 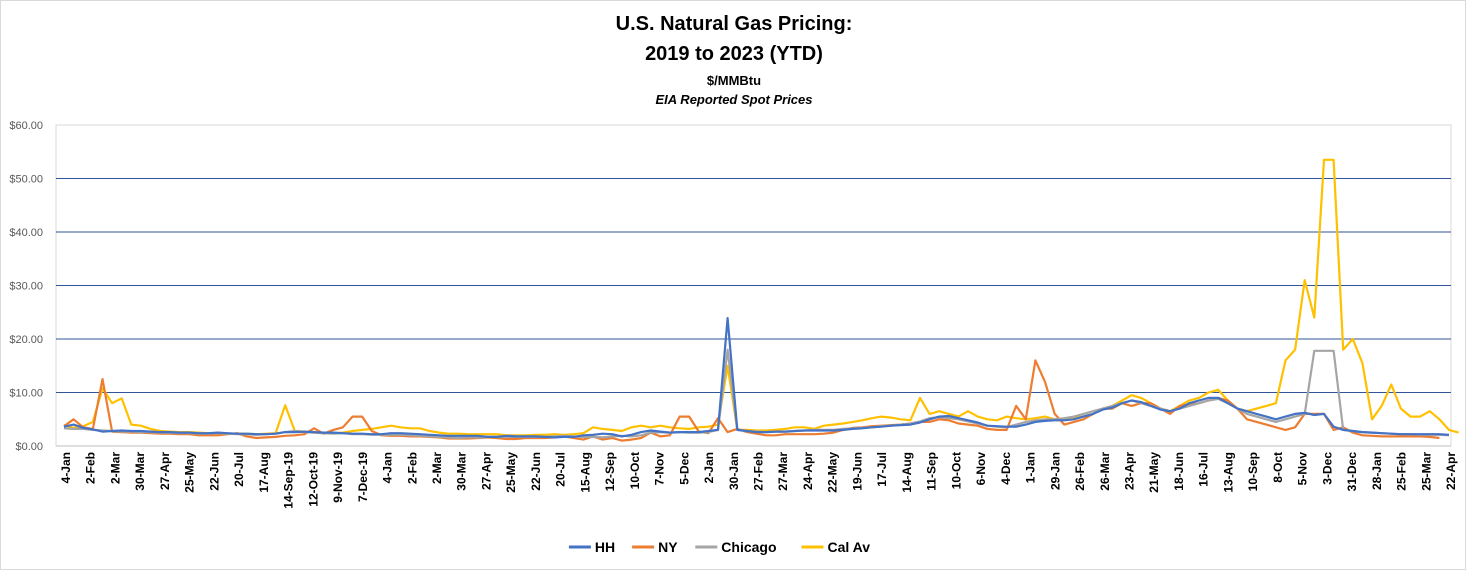 I want to click on legend-item-ny: NY, so click(x=655, y=547).